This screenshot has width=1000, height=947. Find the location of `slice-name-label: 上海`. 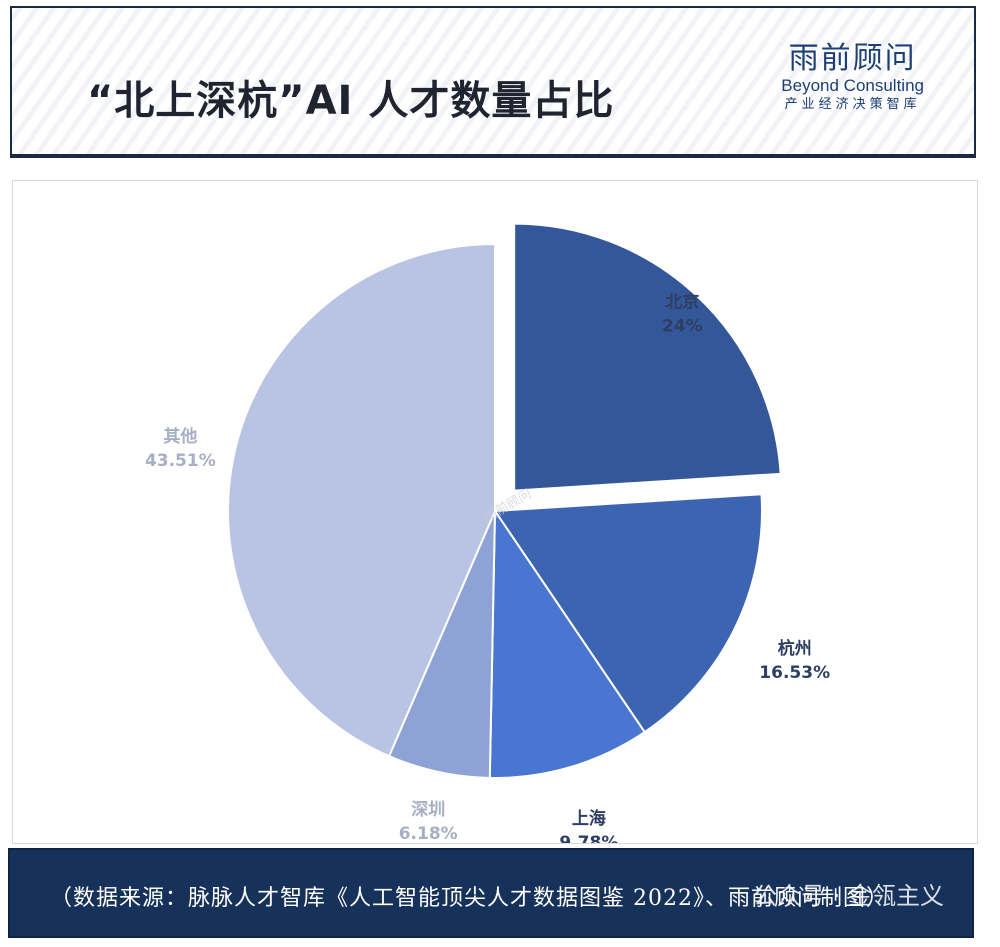

slice-name-label: 上海 is located at coordinates (589, 818).